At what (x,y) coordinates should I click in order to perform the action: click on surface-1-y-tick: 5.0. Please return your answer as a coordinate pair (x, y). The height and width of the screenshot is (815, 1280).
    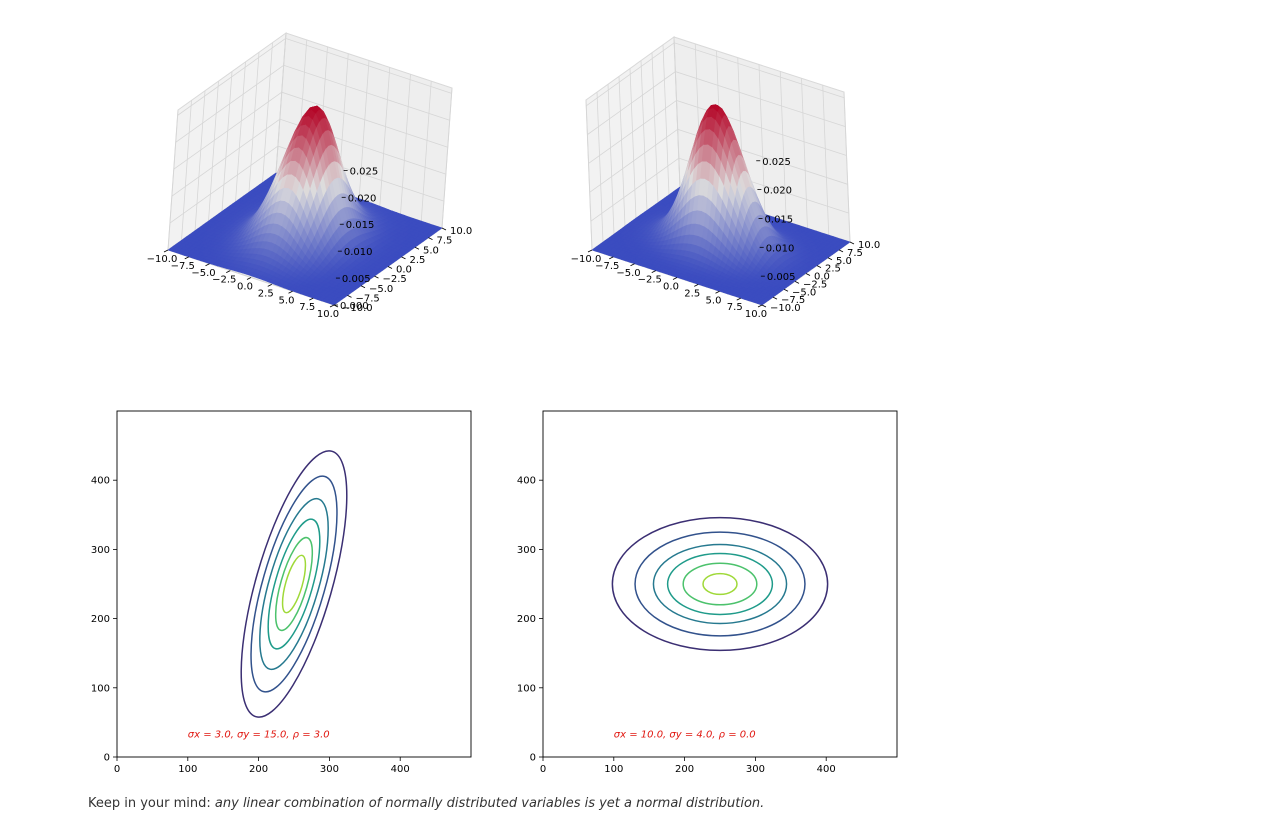
    Looking at the image, I should click on (431, 250).